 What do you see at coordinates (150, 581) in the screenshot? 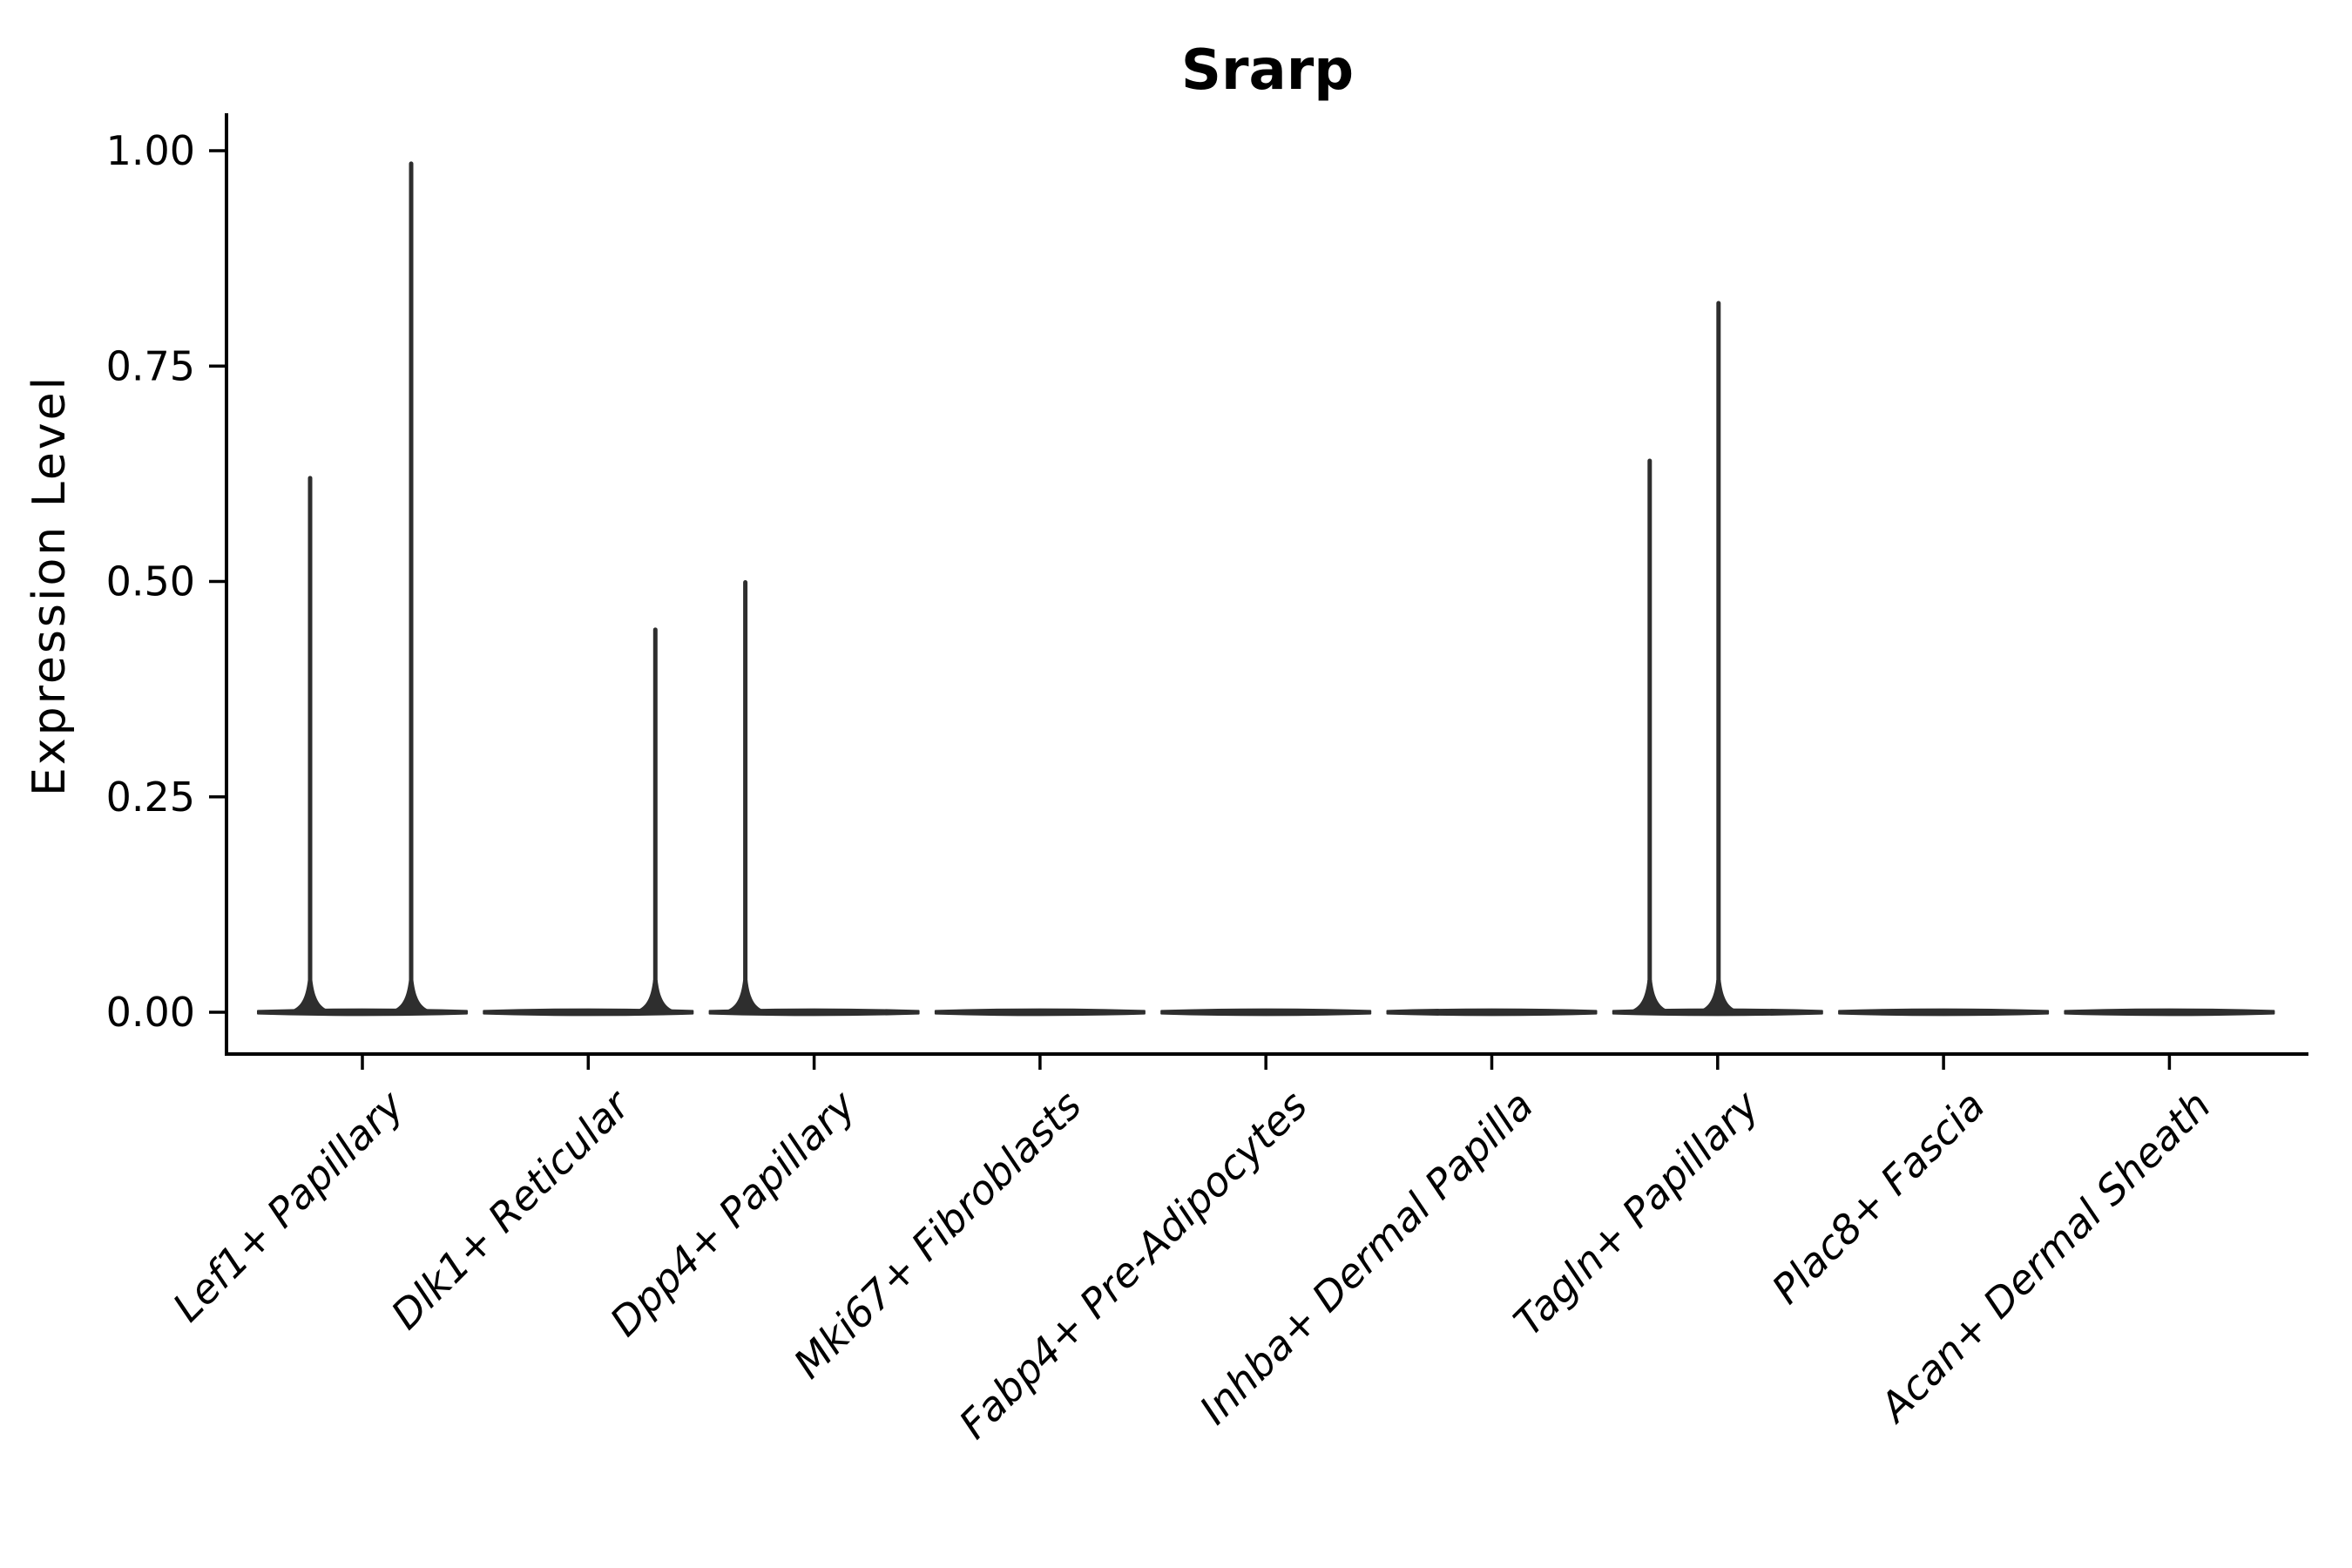
I see `y-tick-label-0.50: 0.50` at bounding box center [150, 581].